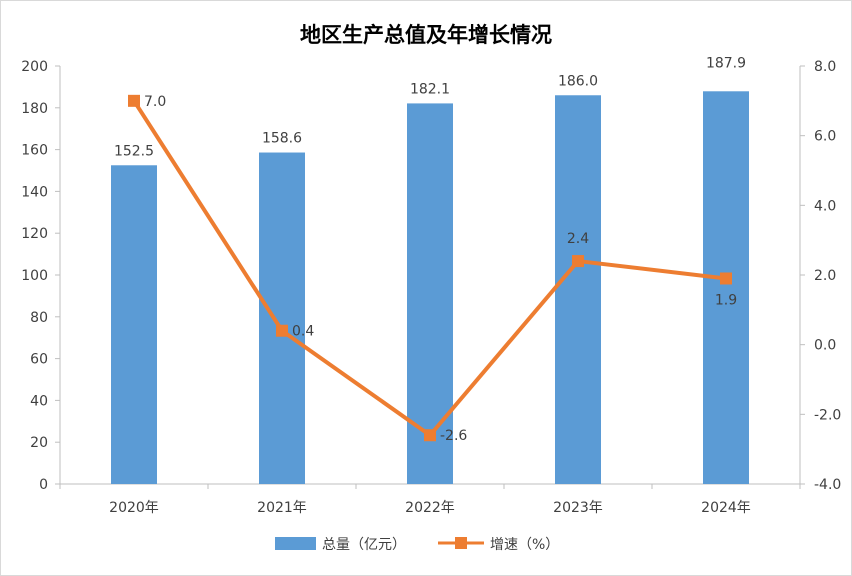 The image size is (852, 576). Describe the element at coordinates (134, 508) in the screenshot. I see `x-tick-label: 2020年` at that location.